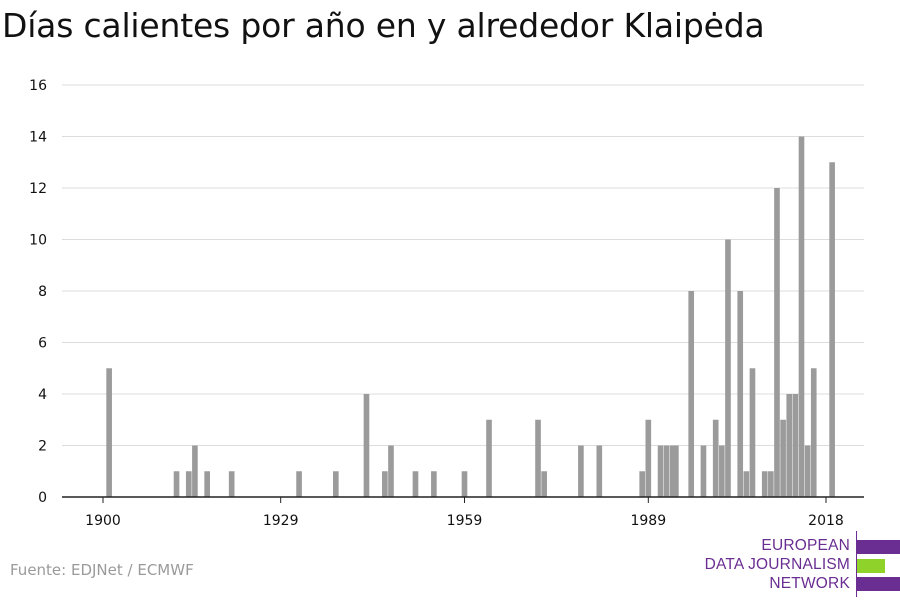 This screenshot has height=600, width=900. Describe the element at coordinates (878, 547) in the screenshot. I see `logo-bar-purple-top` at that location.